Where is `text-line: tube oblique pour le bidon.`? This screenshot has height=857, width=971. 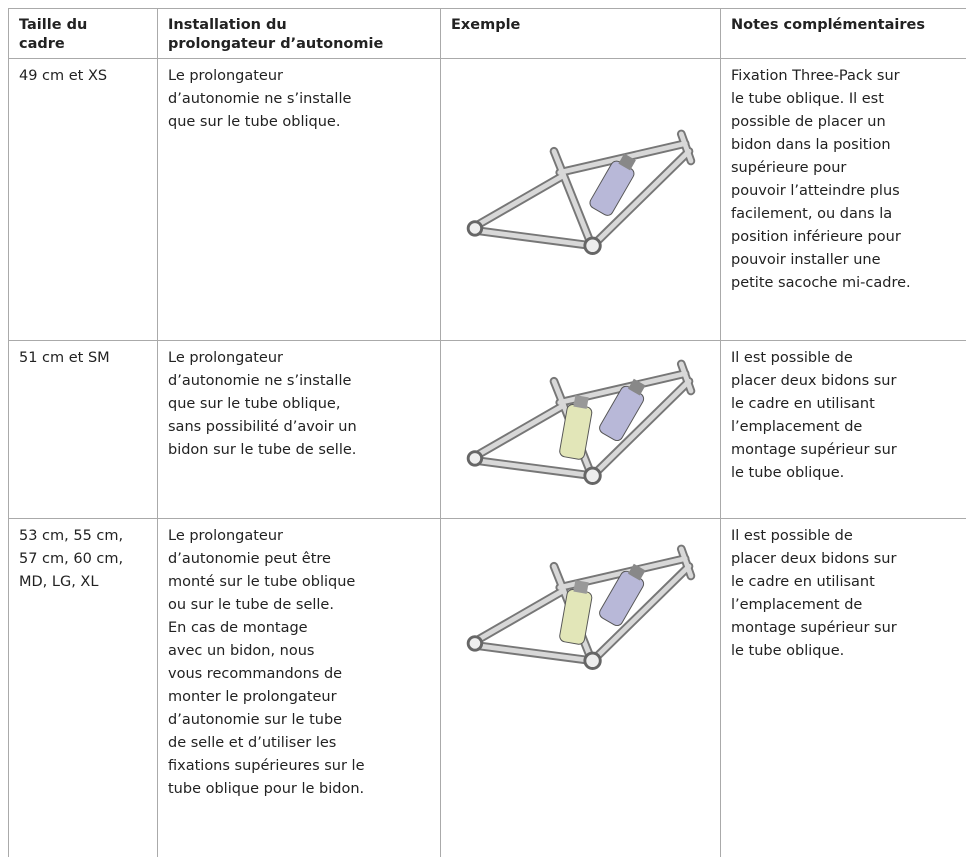 text-line: tube oblique pour le bidon. is located at coordinates (266, 789).